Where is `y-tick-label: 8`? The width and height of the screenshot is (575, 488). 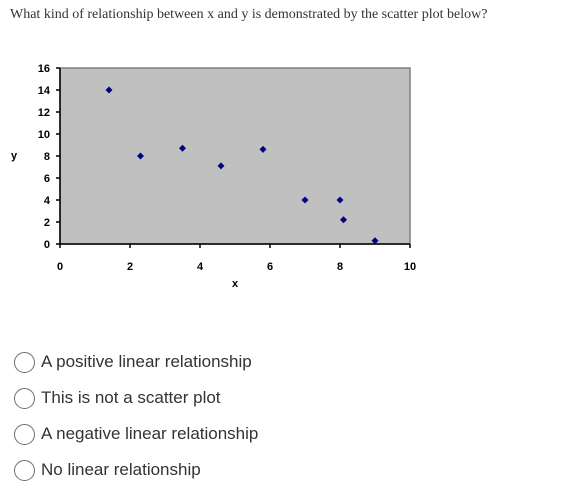 y-tick-label: 8 is located at coordinates (47, 157).